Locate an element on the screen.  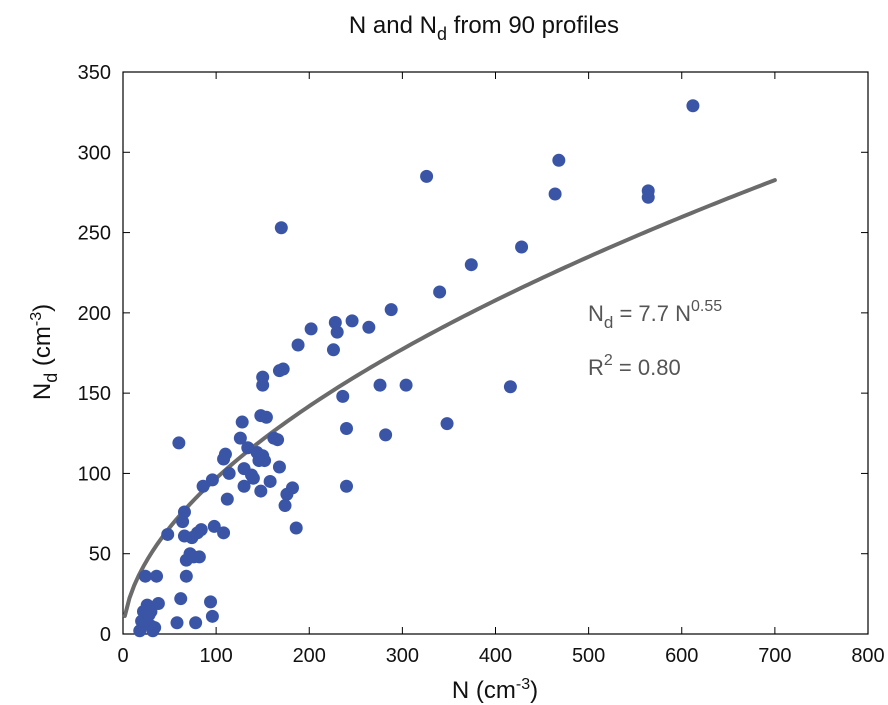
r2-sup: 2 is located at coordinates (608, 360).